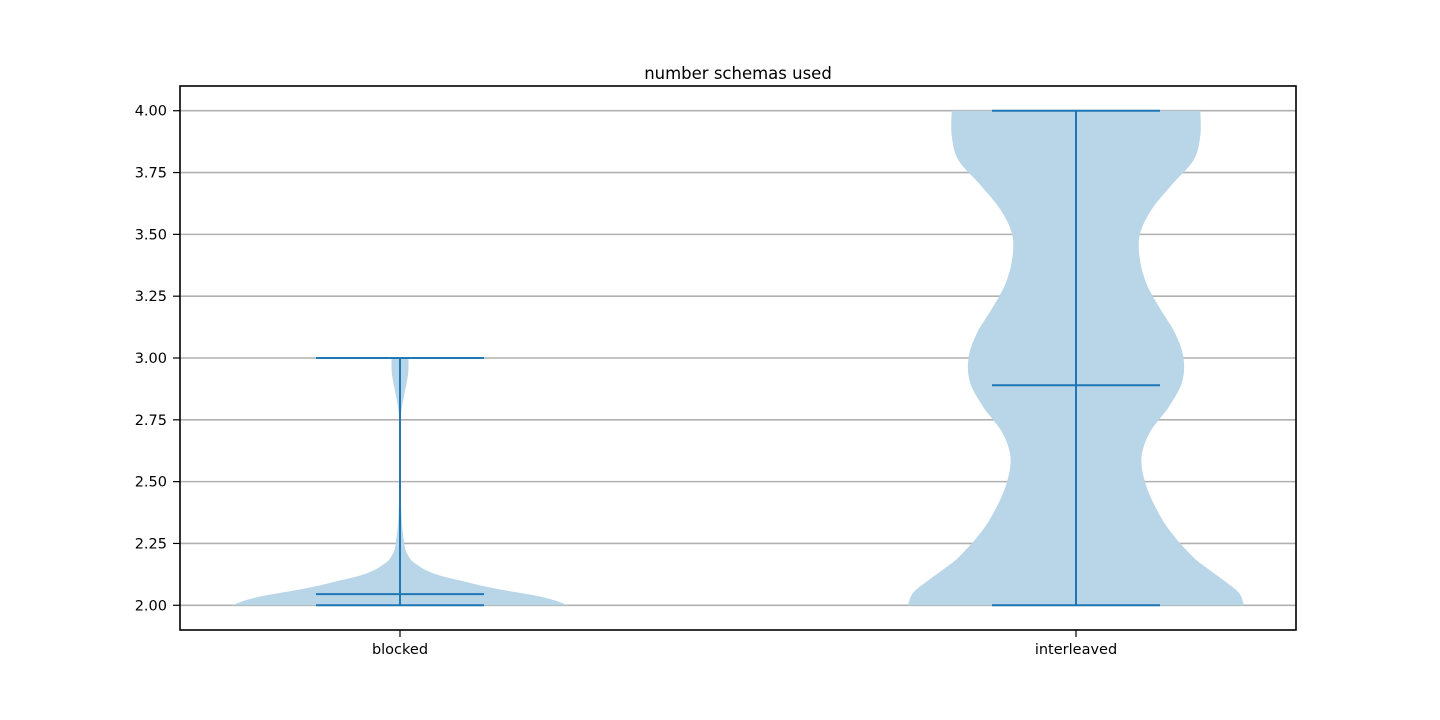 The height and width of the screenshot is (720, 1440). What do you see at coordinates (151, 483) in the screenshot?
I see `y-tick-label: 2.50` at bounding box center [151, 483].